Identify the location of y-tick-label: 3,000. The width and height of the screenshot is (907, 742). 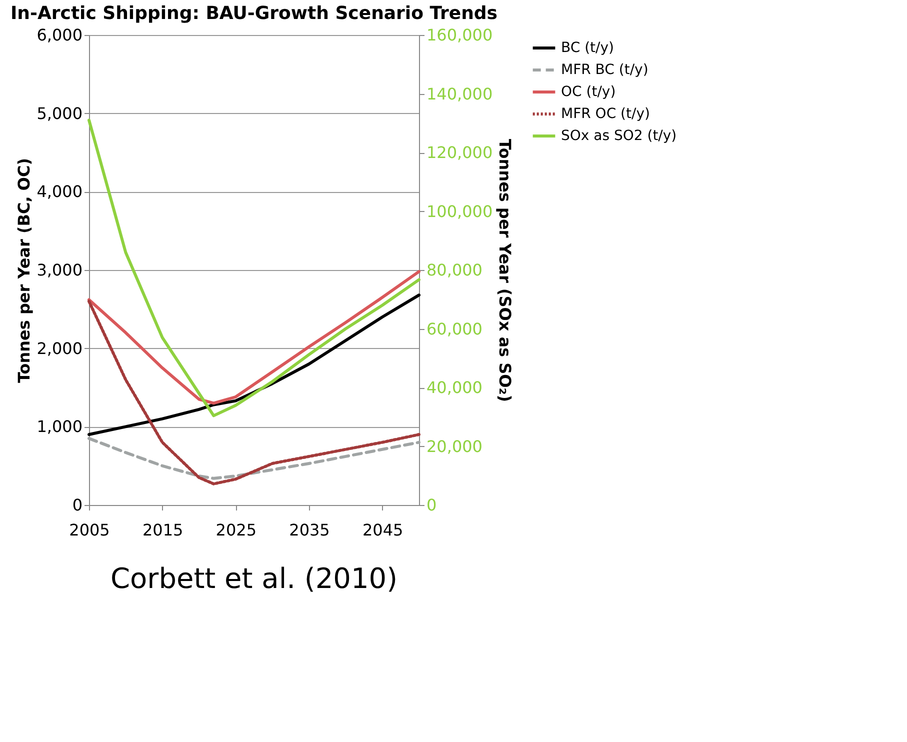
(59, 270).